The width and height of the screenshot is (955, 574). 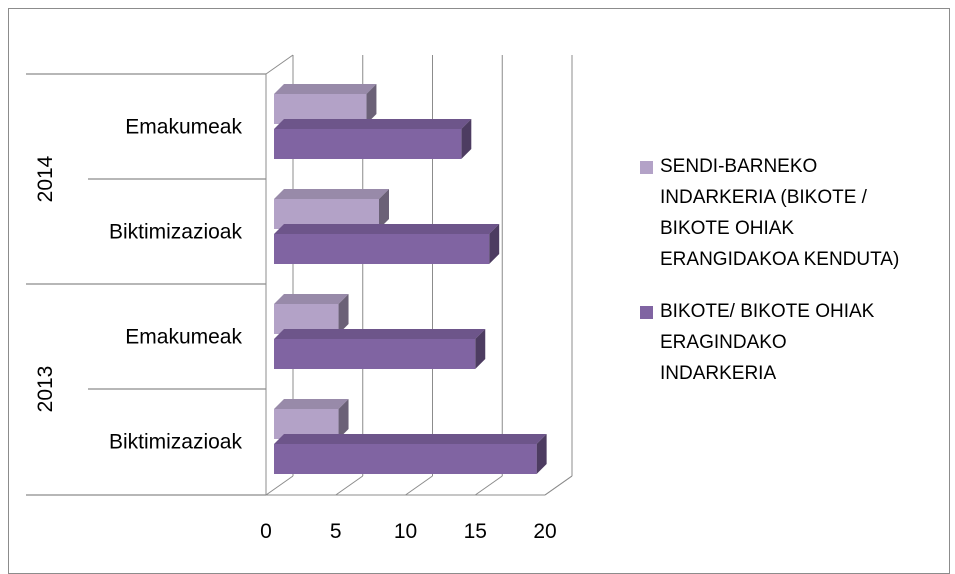 What do you see at coordinates (336, 531) in the screenshot?
I see `x-tick-label: 5` at bounding box center [336, 531].